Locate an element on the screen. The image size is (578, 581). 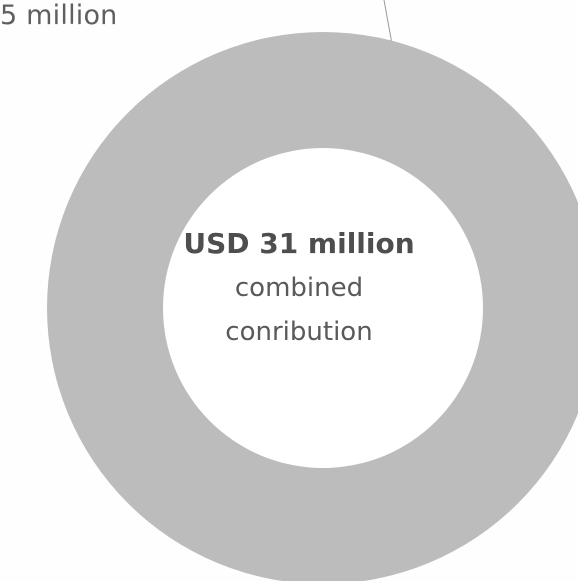
center-label: USD 31 million combined conribution is located at coordinates (299, 288).